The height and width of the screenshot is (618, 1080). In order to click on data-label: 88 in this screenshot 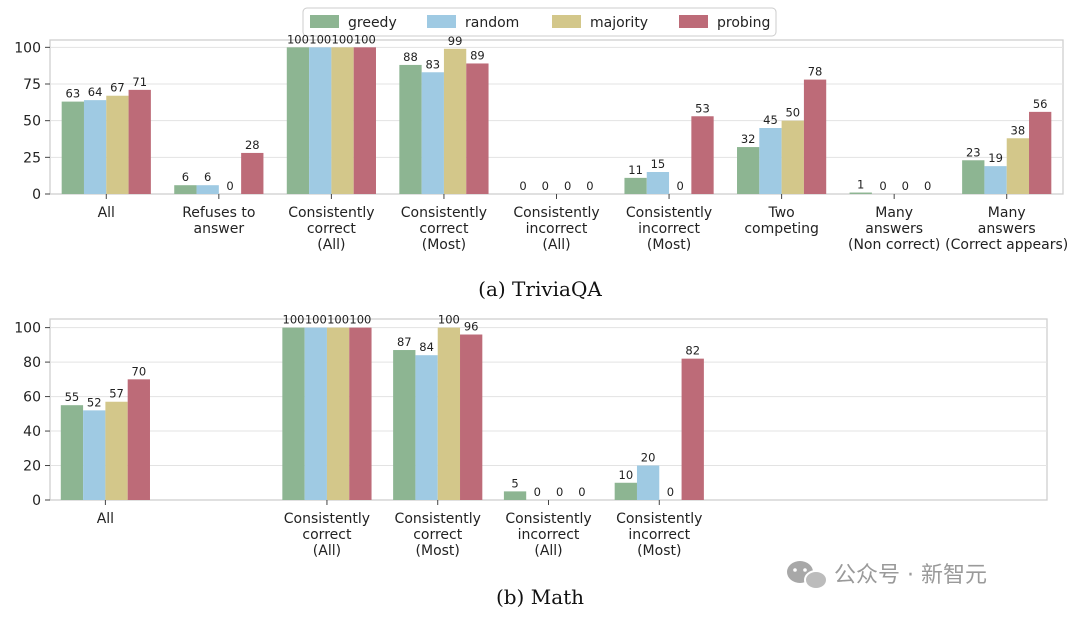, I will do `click(410, 57)`.